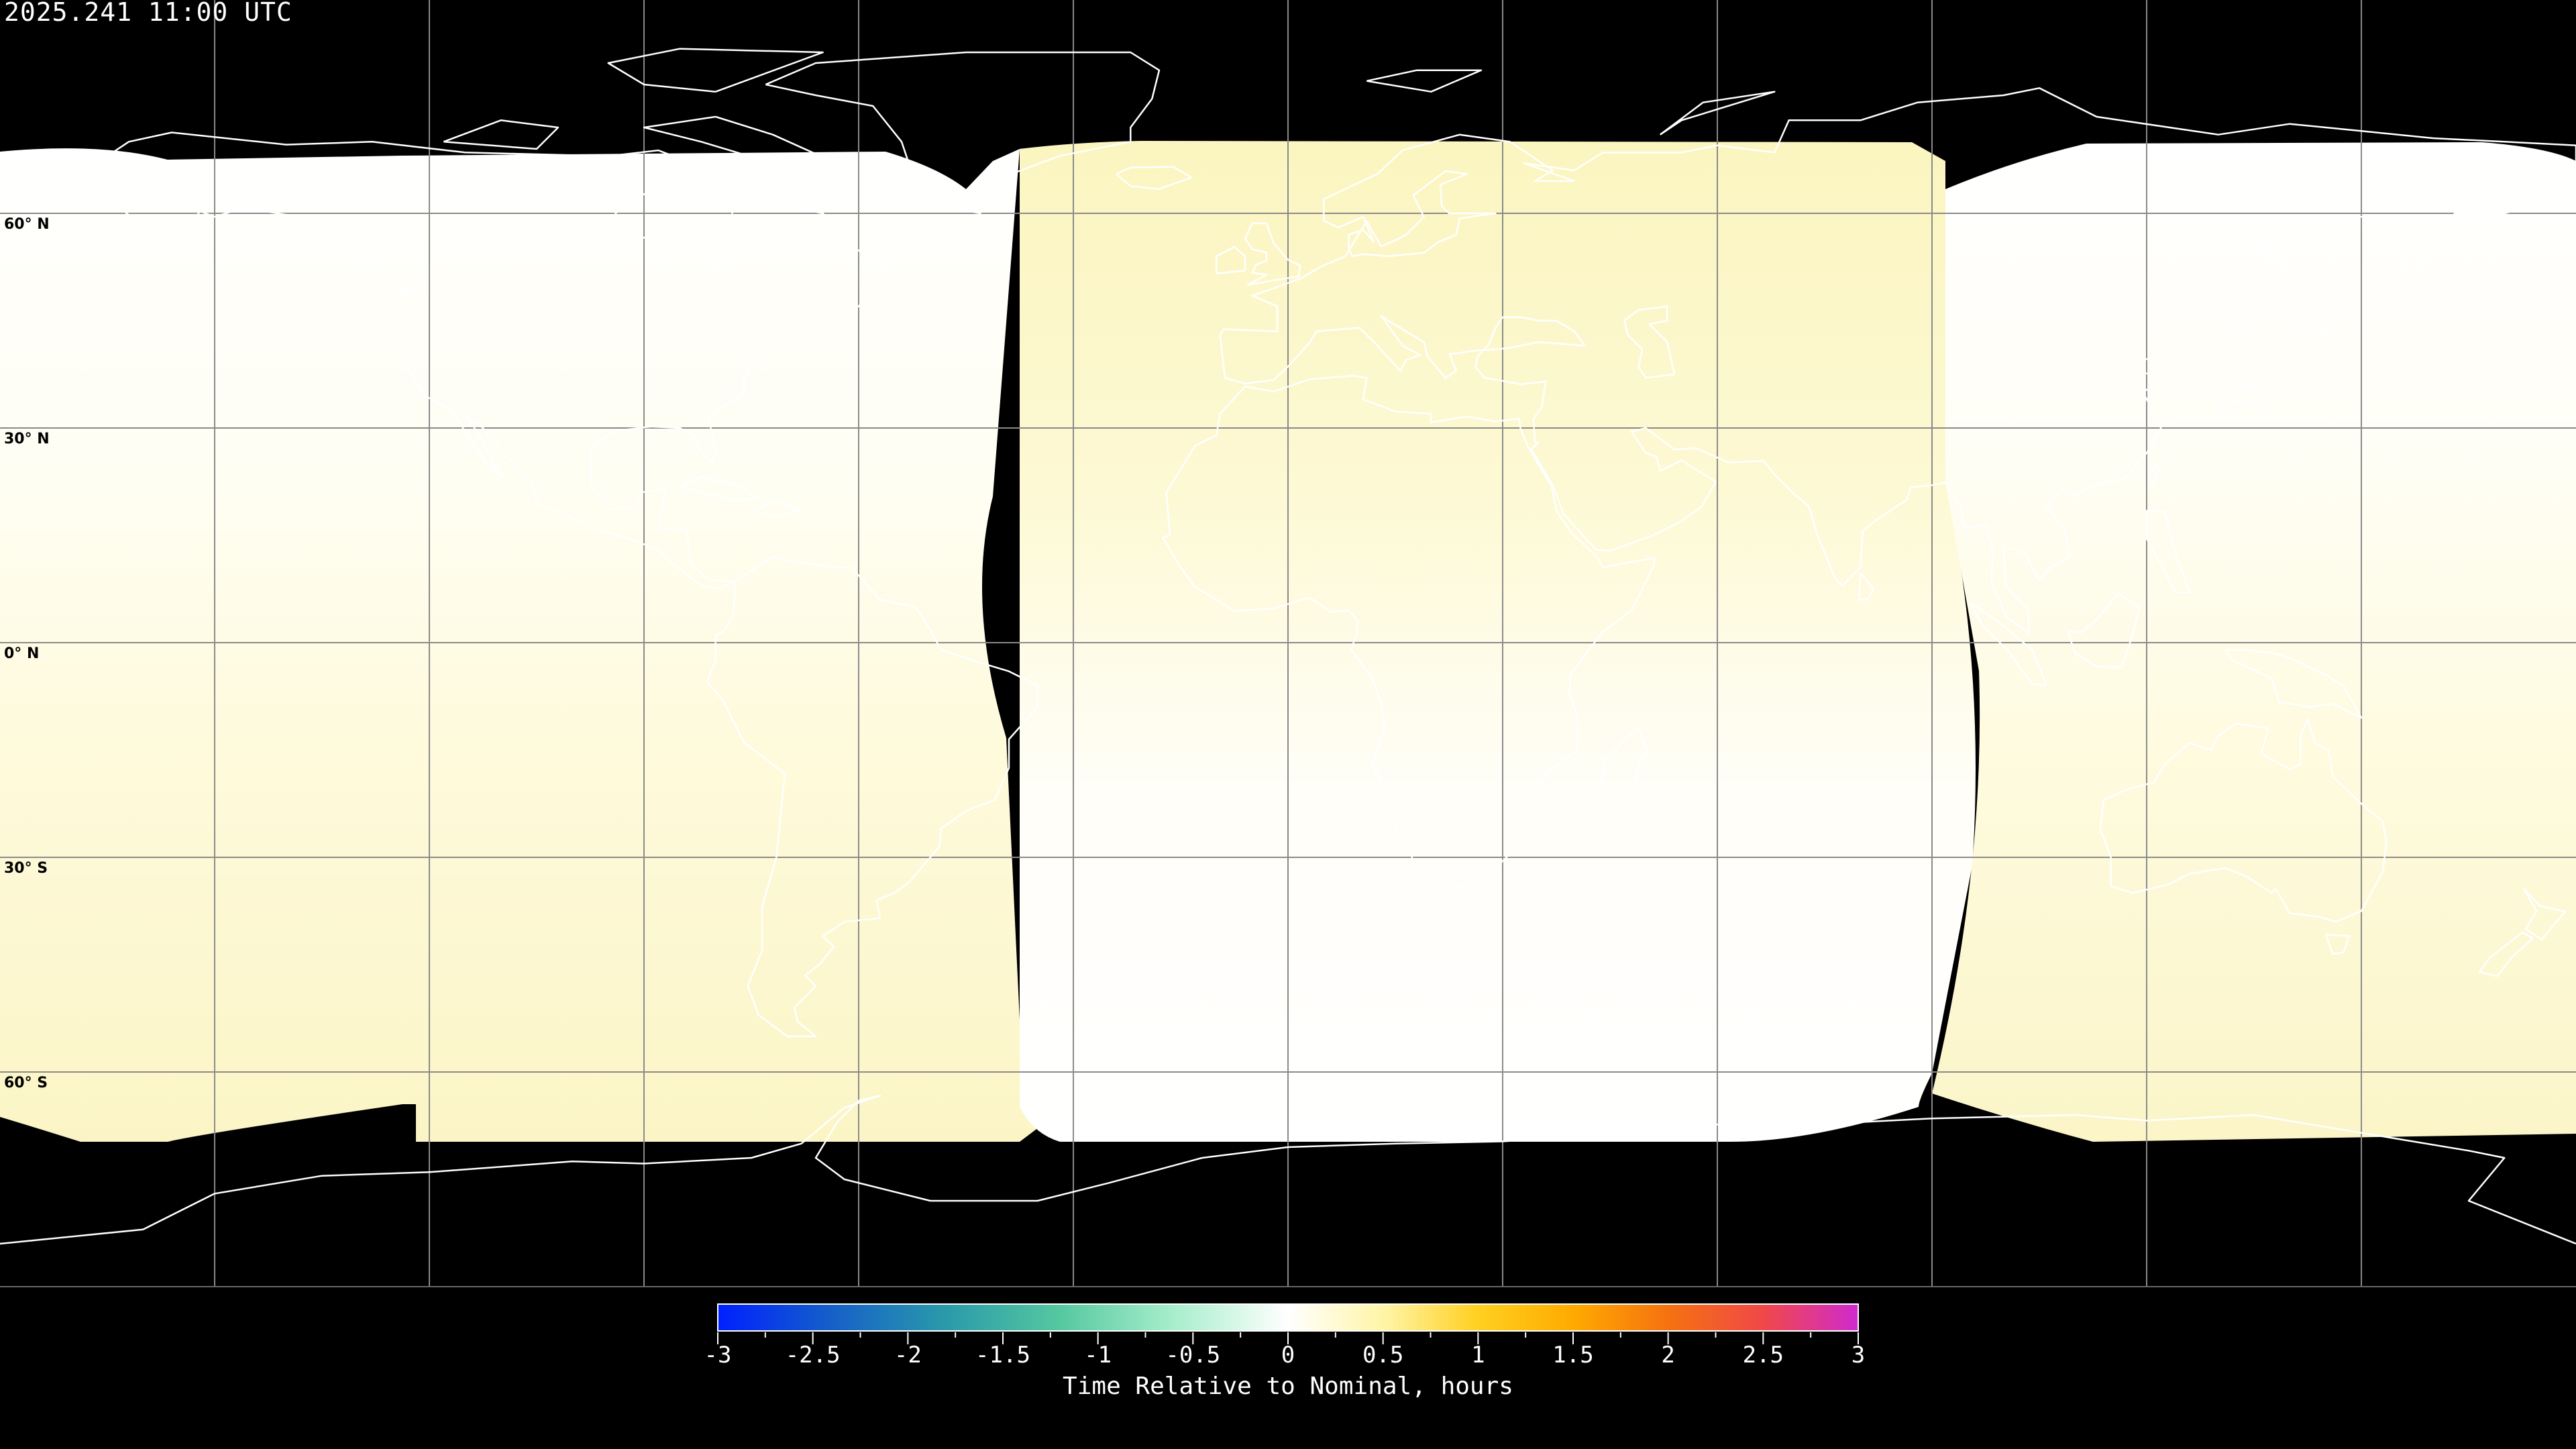 This screenshot has width=2576, height=1449. Describe the element at coordinates (1668, 1355) in the screenshot. I see `colorbar-tick-label: 2` at that location.